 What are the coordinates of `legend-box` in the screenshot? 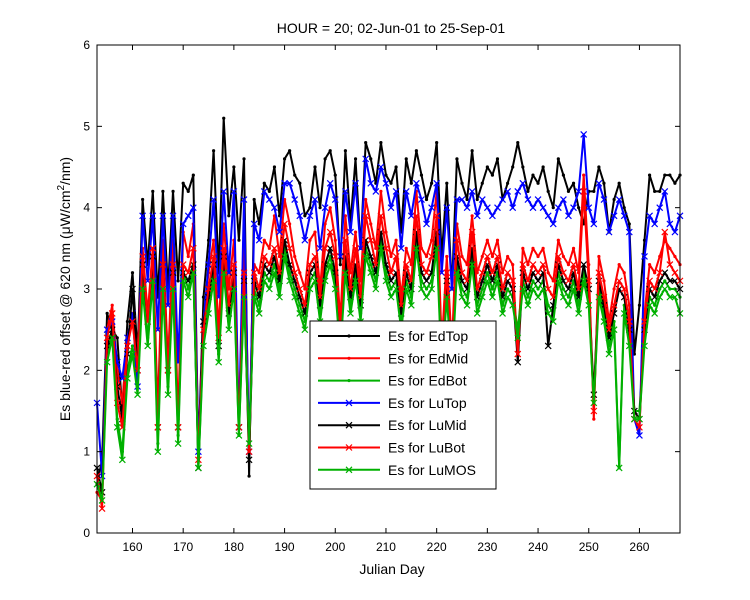 It's located at (403, 405).